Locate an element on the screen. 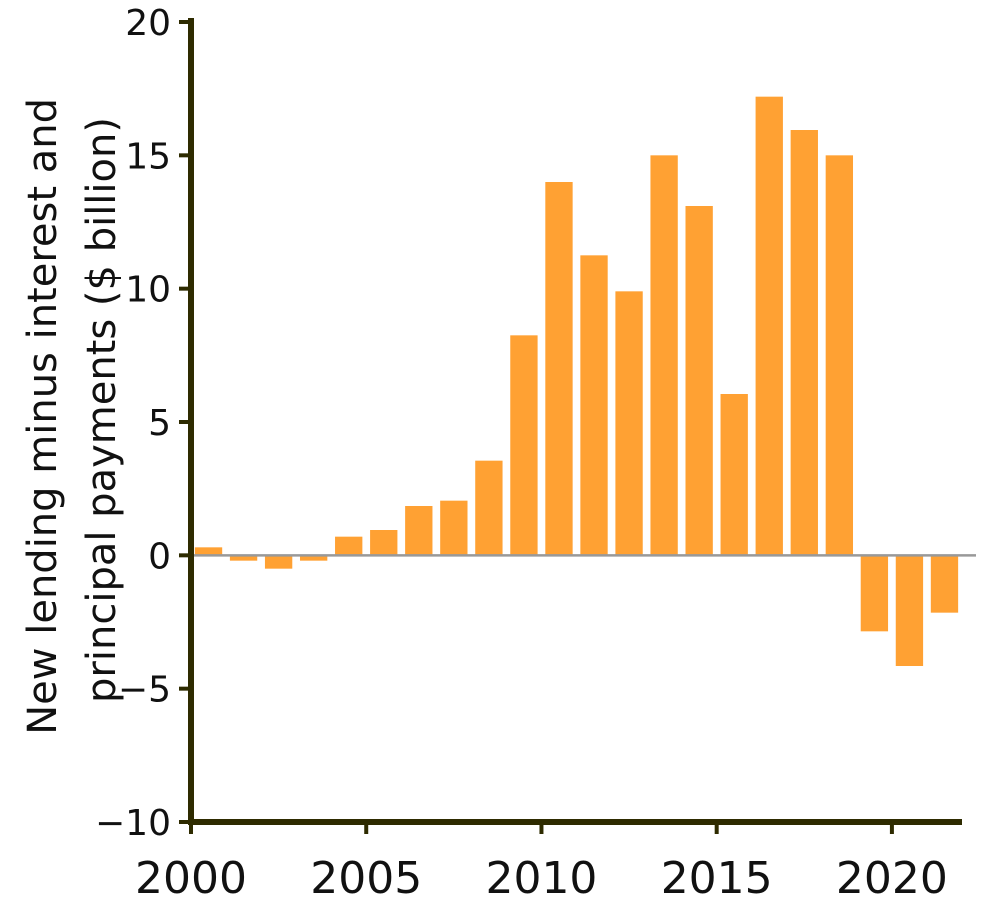  y-tick-label: 0 is located at coordinates (159, 556).